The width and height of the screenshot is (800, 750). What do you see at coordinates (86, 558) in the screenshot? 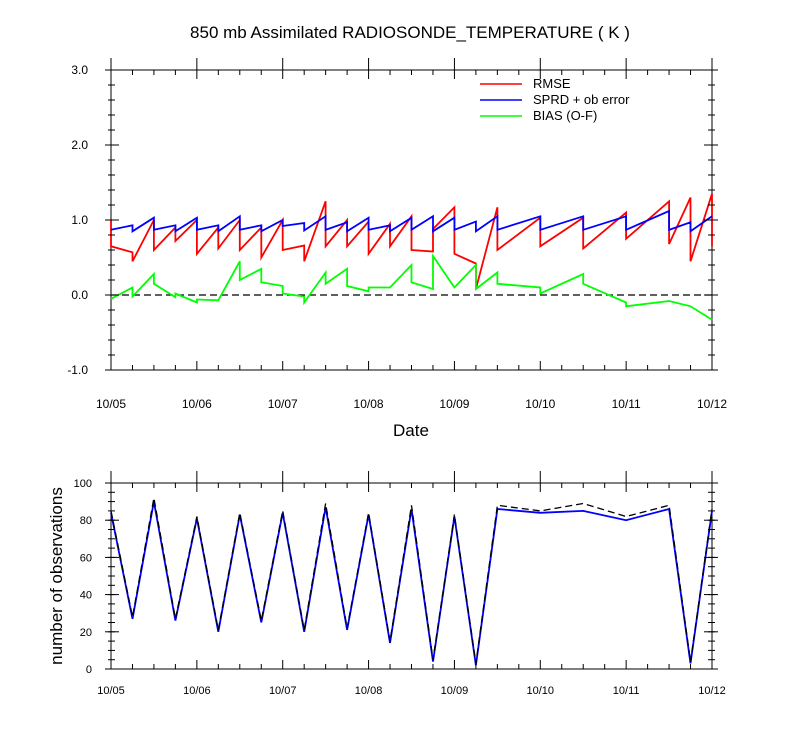
I see `y-tick-label: 60` at bounding box center [86, 558].